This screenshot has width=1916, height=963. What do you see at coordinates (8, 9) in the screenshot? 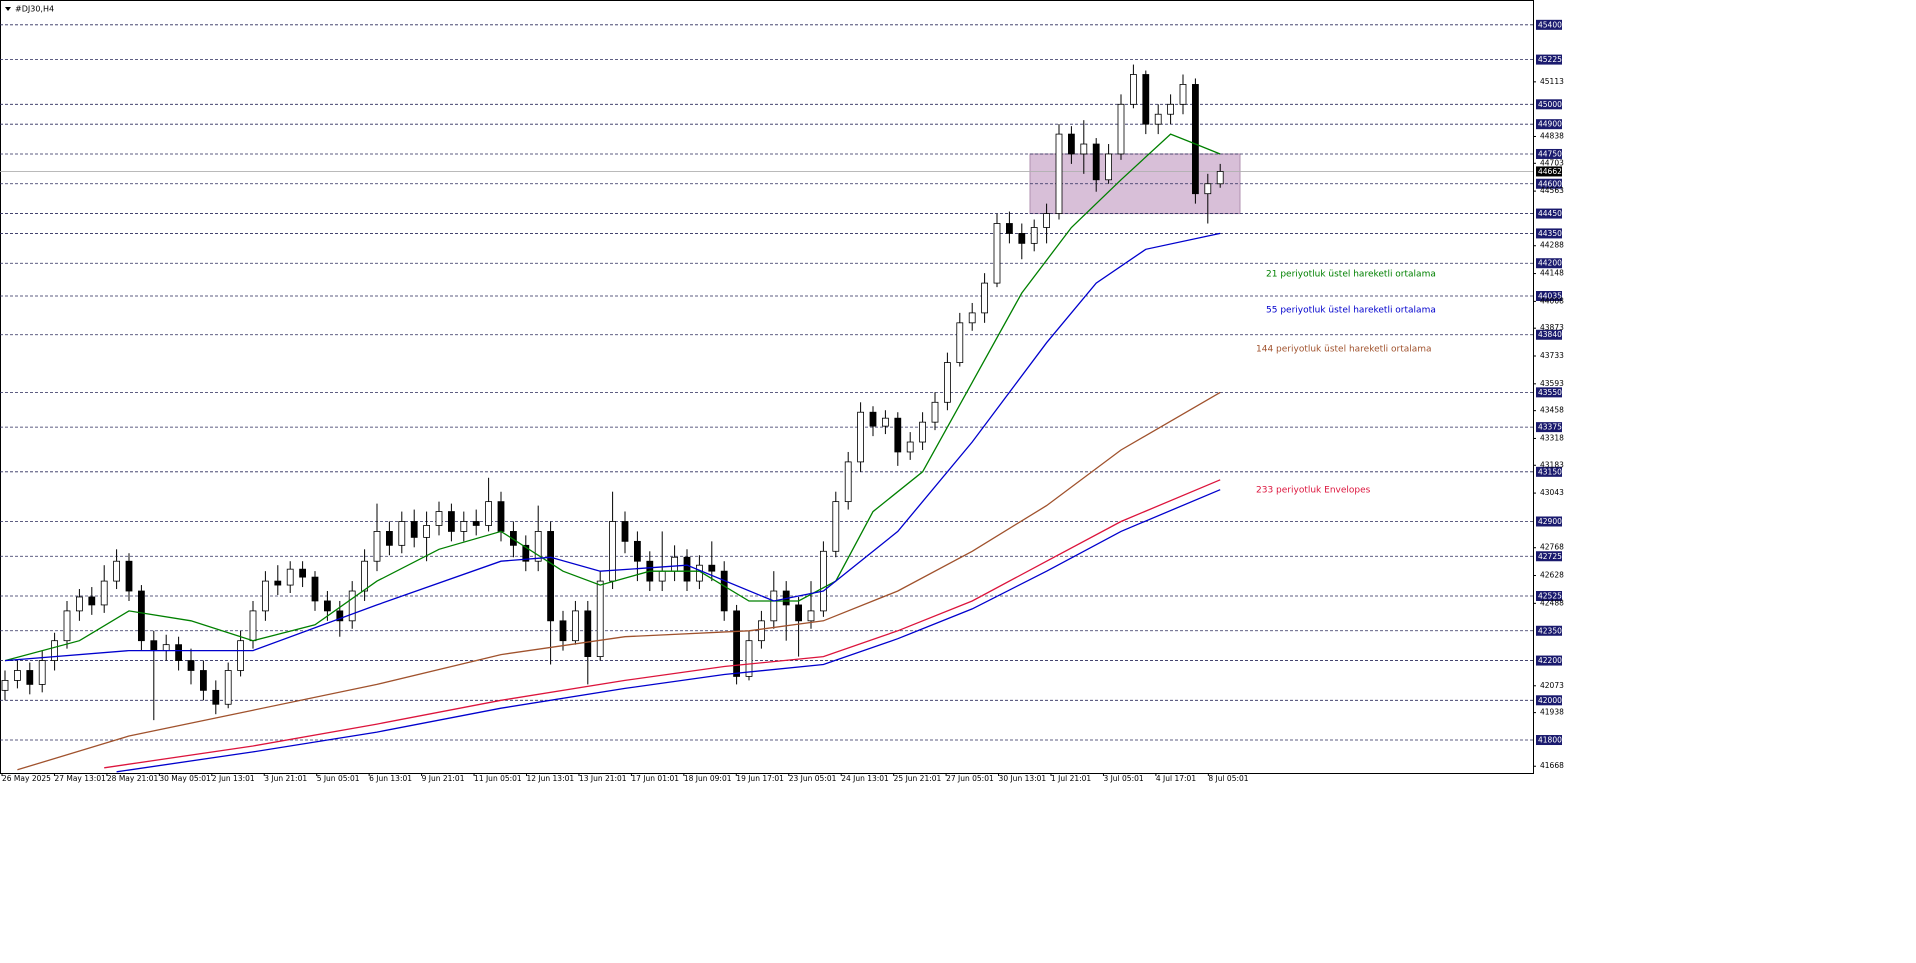
I see `menu-triangle` at bounding box center [8, 9].